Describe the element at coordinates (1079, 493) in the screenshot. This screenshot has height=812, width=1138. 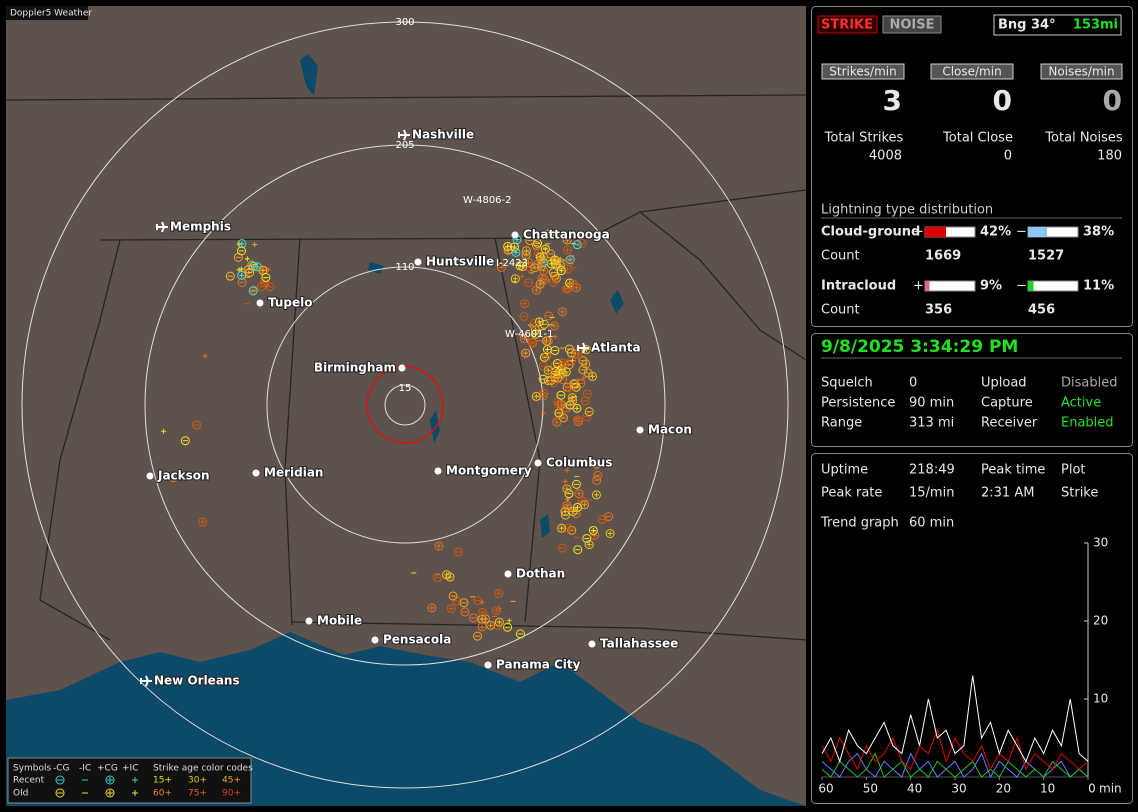
I see `stat-text: Strike` at that location.